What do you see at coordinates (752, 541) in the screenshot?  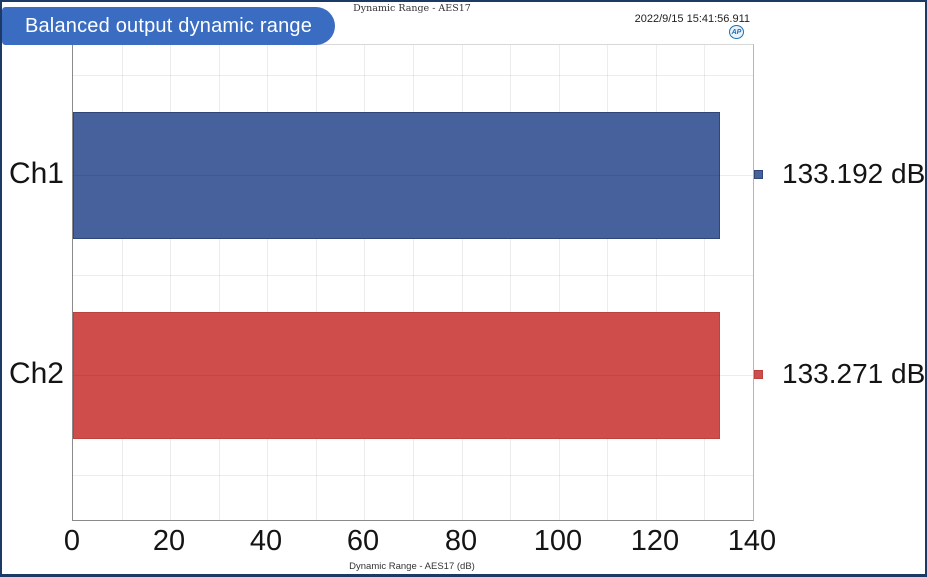 I see `x-tick-label: 140` at bounding box center [752, 541].